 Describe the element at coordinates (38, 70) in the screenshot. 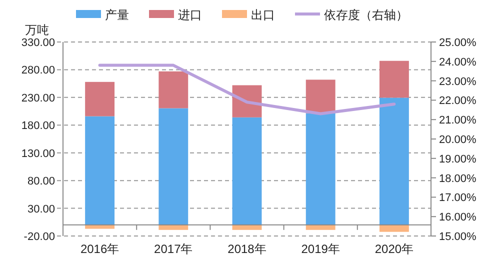

I see `y-tick-label: 280.00` at that location.